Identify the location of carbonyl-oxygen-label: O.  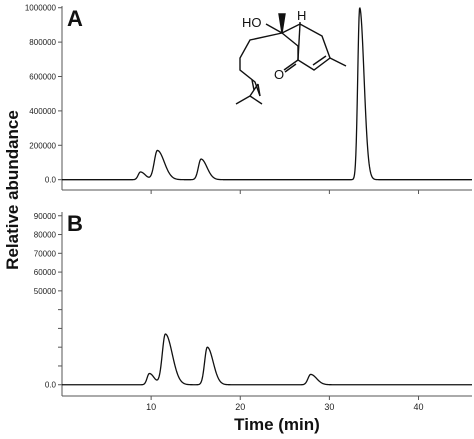
(279, 74).